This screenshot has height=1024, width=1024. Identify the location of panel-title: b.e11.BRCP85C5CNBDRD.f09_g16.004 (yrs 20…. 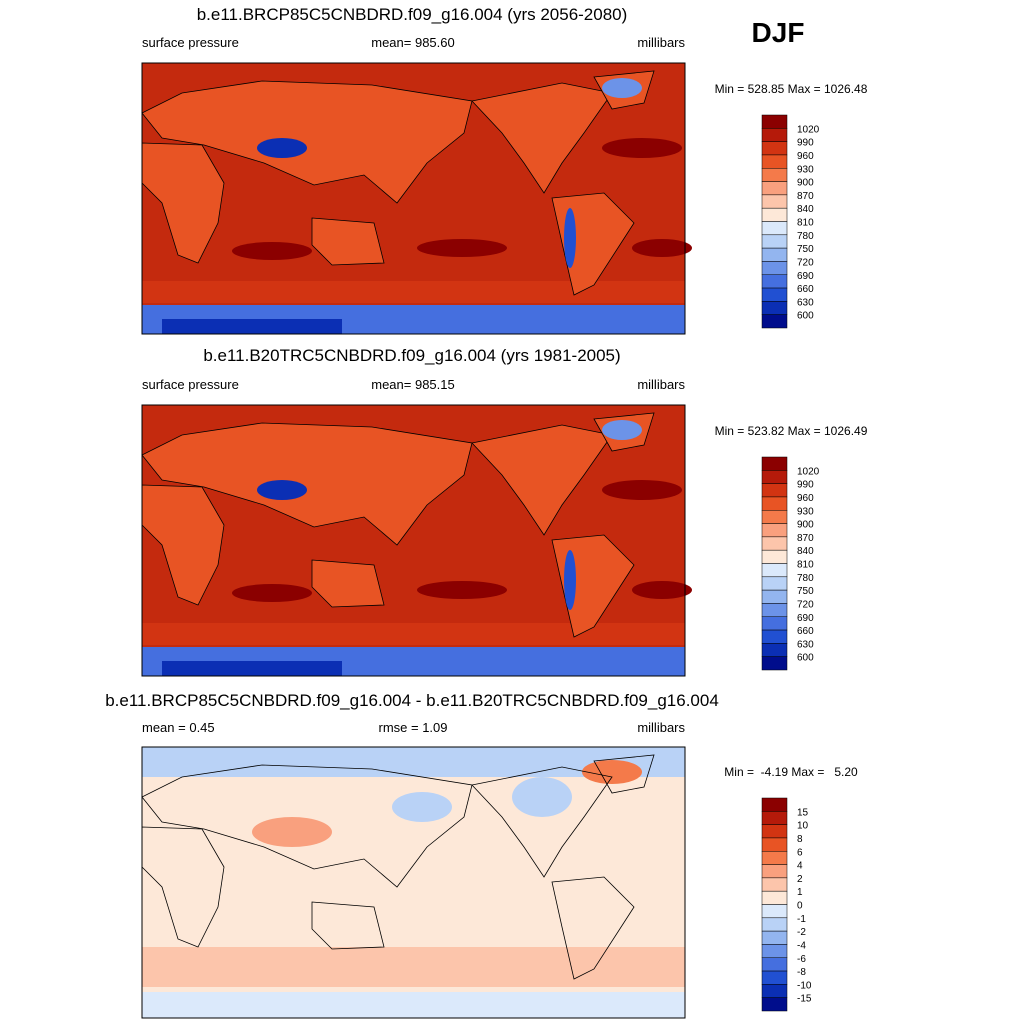
(412, 14).